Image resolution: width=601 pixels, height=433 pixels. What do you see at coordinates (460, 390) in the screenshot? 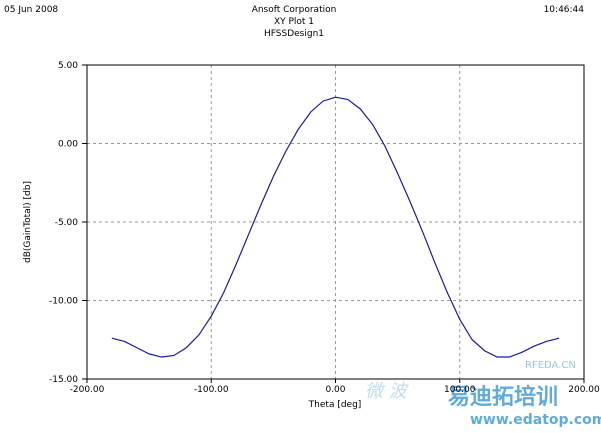
I see `x-tick-label: 100.00` at bounding box center [460, 390].